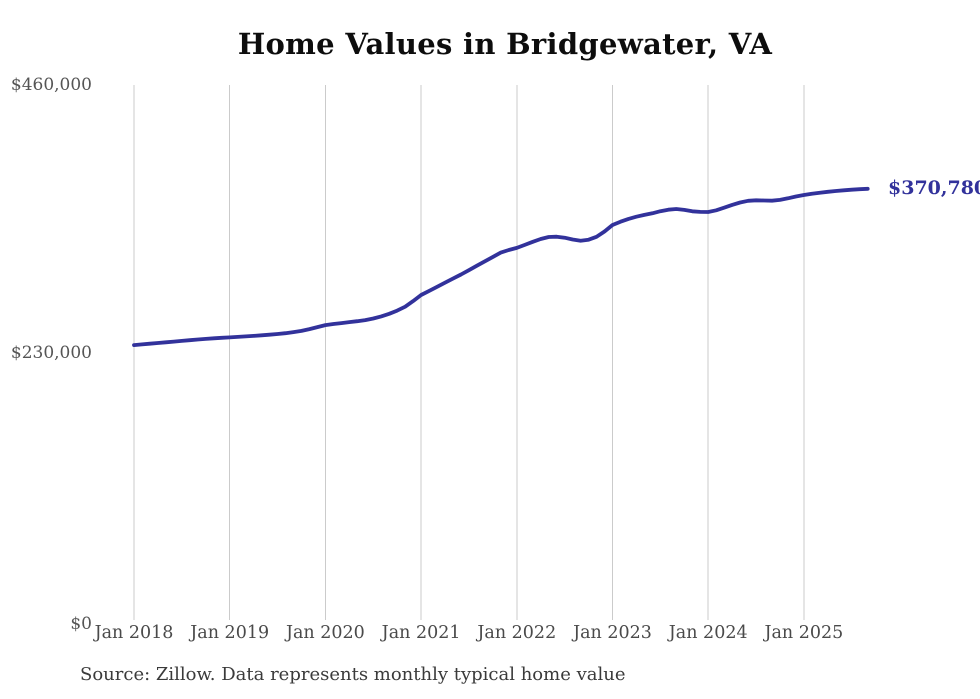  Describe the element at coordinates (934, 188) in the screenshot. I see `final-value-annotation: $370,780` at that location.